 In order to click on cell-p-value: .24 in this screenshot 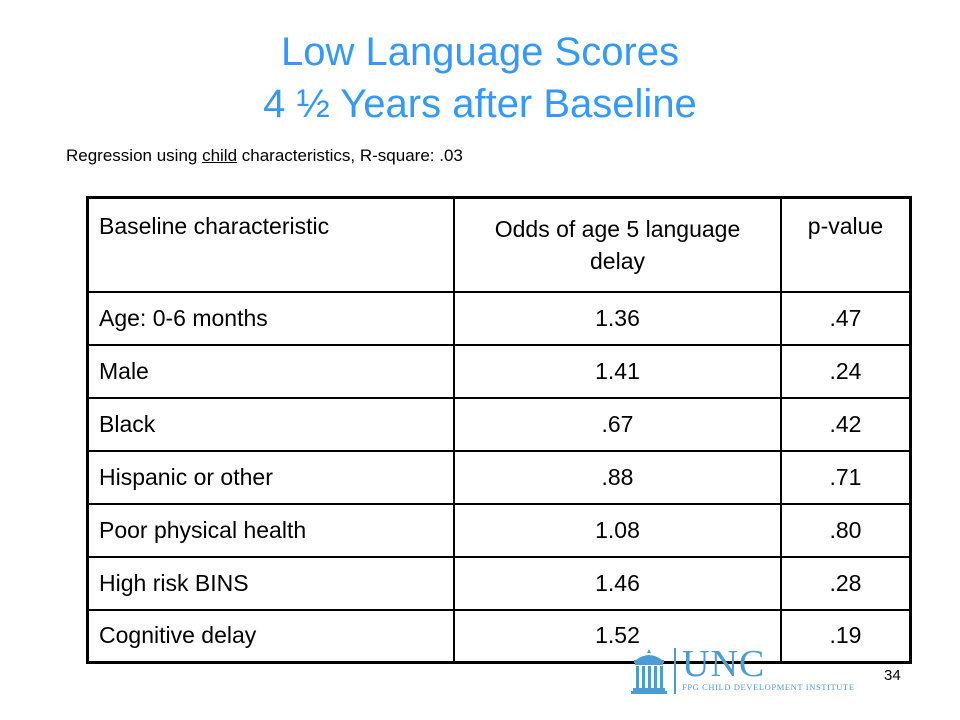, I will do `click(846, 371)`.